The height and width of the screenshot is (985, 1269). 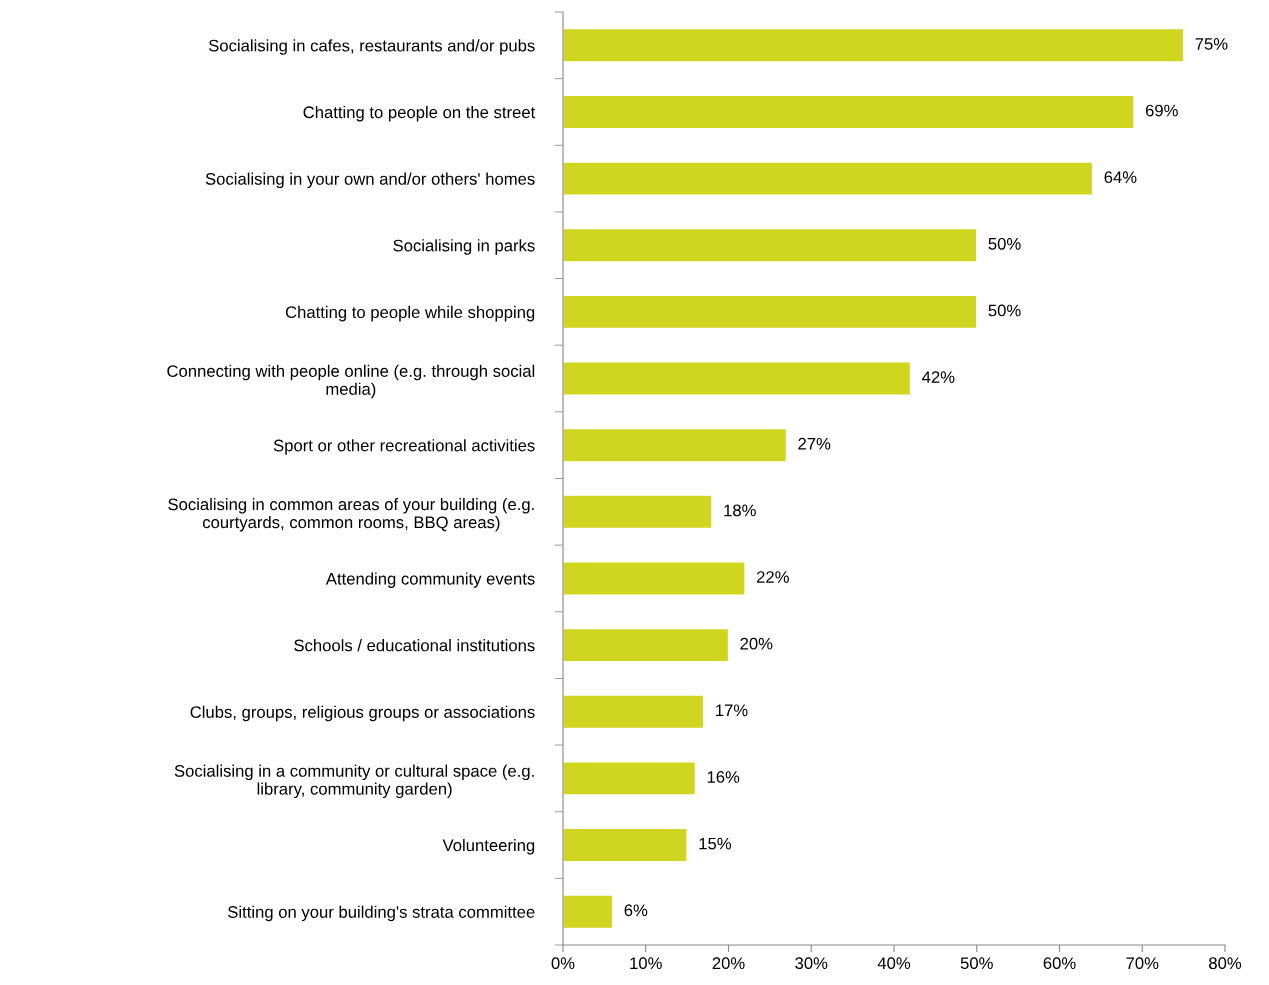 I want to click on y-tick-label: Volunteering, so click(x=488, y=847).